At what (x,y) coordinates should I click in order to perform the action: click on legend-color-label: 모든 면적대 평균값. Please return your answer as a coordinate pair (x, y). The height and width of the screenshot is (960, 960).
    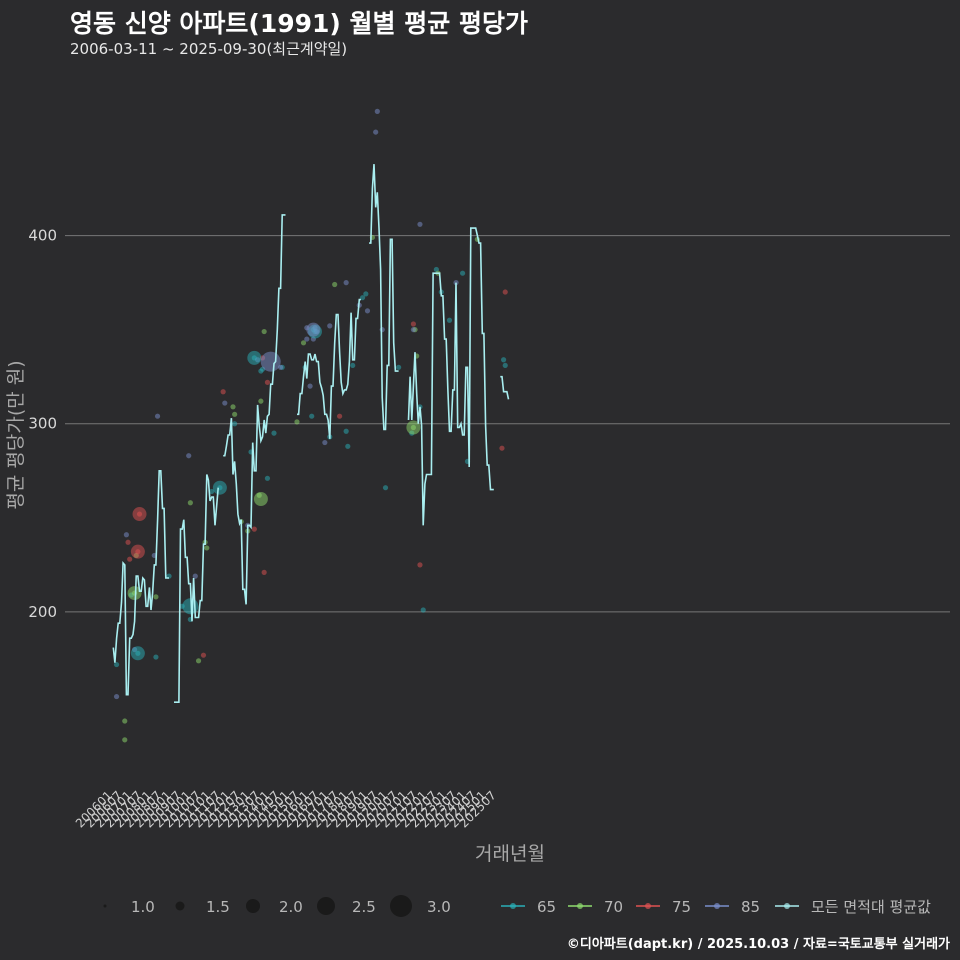
    Looking at the image, I should click on (871, 907).